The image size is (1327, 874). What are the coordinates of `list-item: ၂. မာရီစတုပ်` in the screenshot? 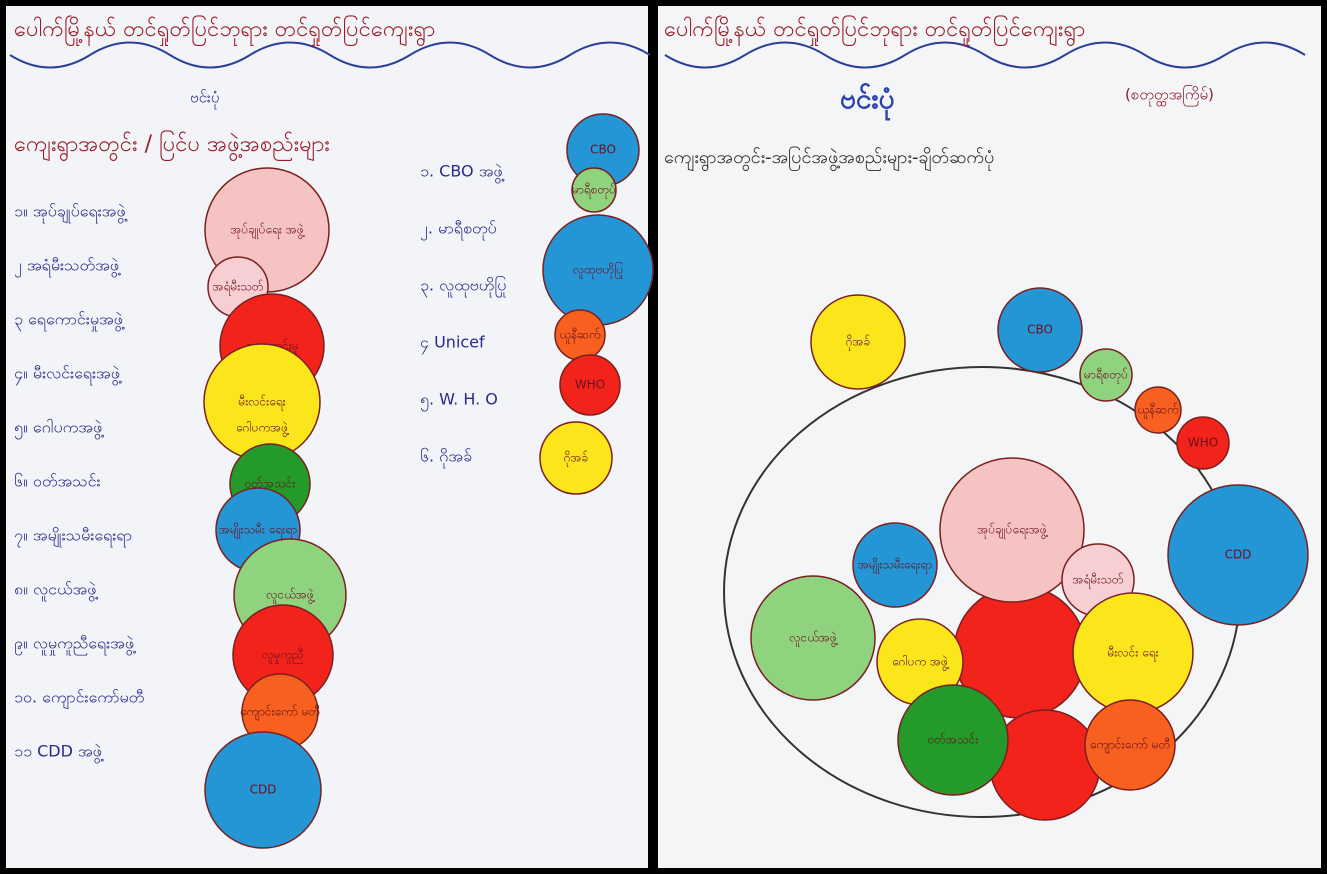 It's located at (458, 230).